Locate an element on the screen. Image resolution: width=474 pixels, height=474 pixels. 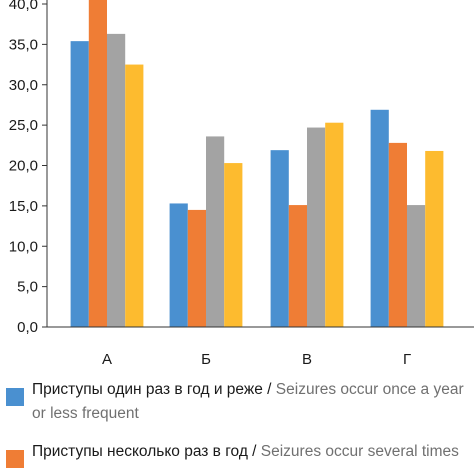
x-category-label: А is located at coordinates (107, 359).